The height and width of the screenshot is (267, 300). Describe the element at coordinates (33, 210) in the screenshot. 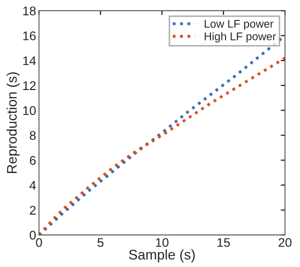

I see `y-tick-label: 2` at that location.